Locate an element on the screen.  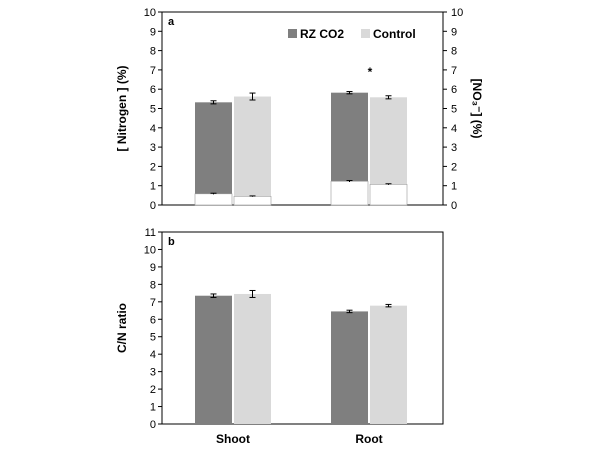
bar-control-root is located at coordinates (388, 364).